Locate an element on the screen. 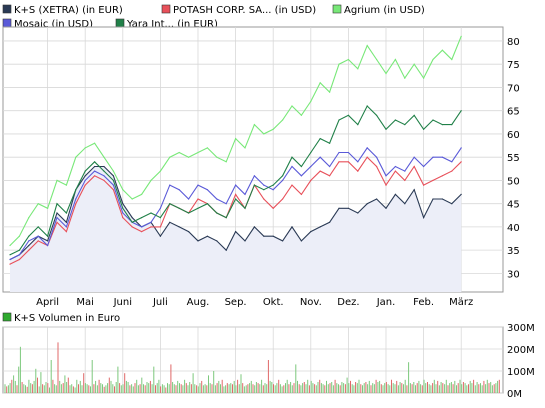 Image resolution: width=545 pixels, height=408 pixels. x-tick-label-1: Mai is located at coordinates (85, 302).